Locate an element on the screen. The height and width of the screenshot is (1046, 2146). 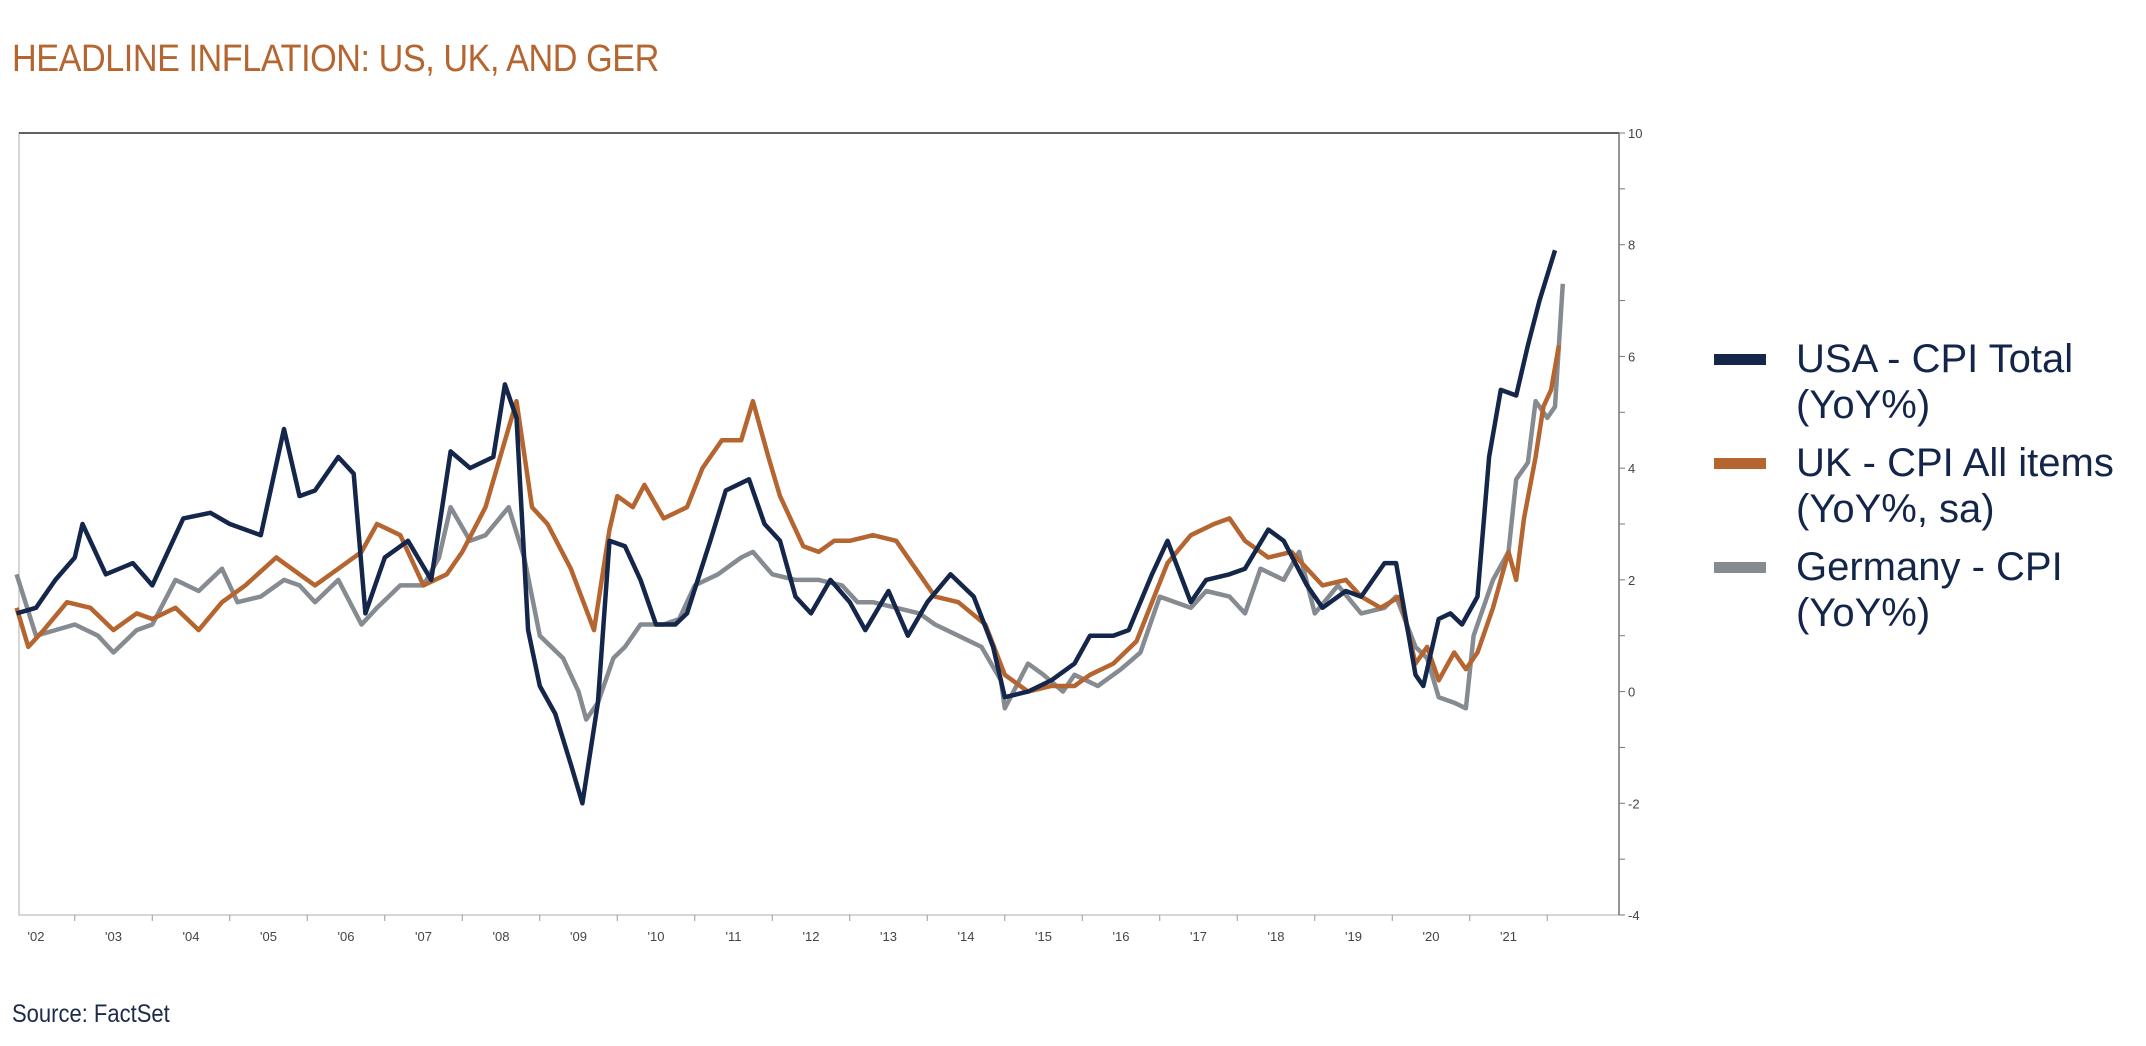
y-tick-label: 10 is located at coordinates (1635, 133).